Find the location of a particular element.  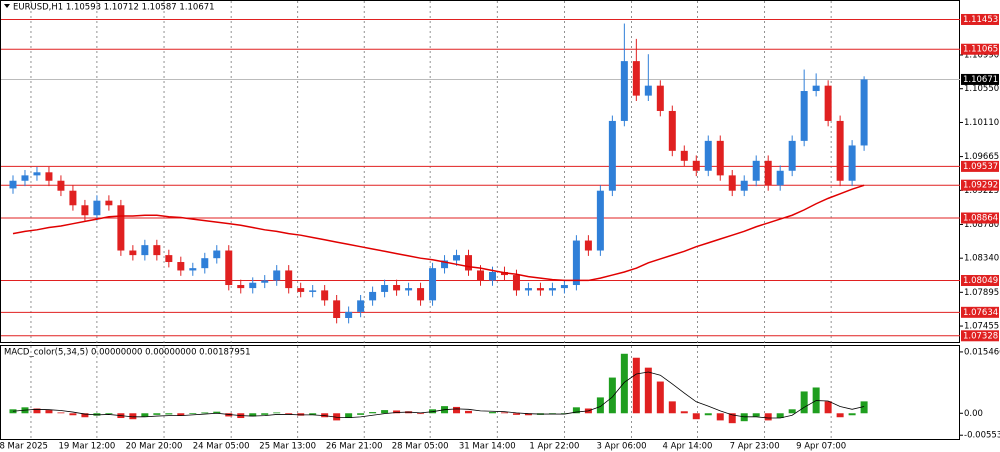

level-label: 1.11453 is located at coordinates (980, 20).